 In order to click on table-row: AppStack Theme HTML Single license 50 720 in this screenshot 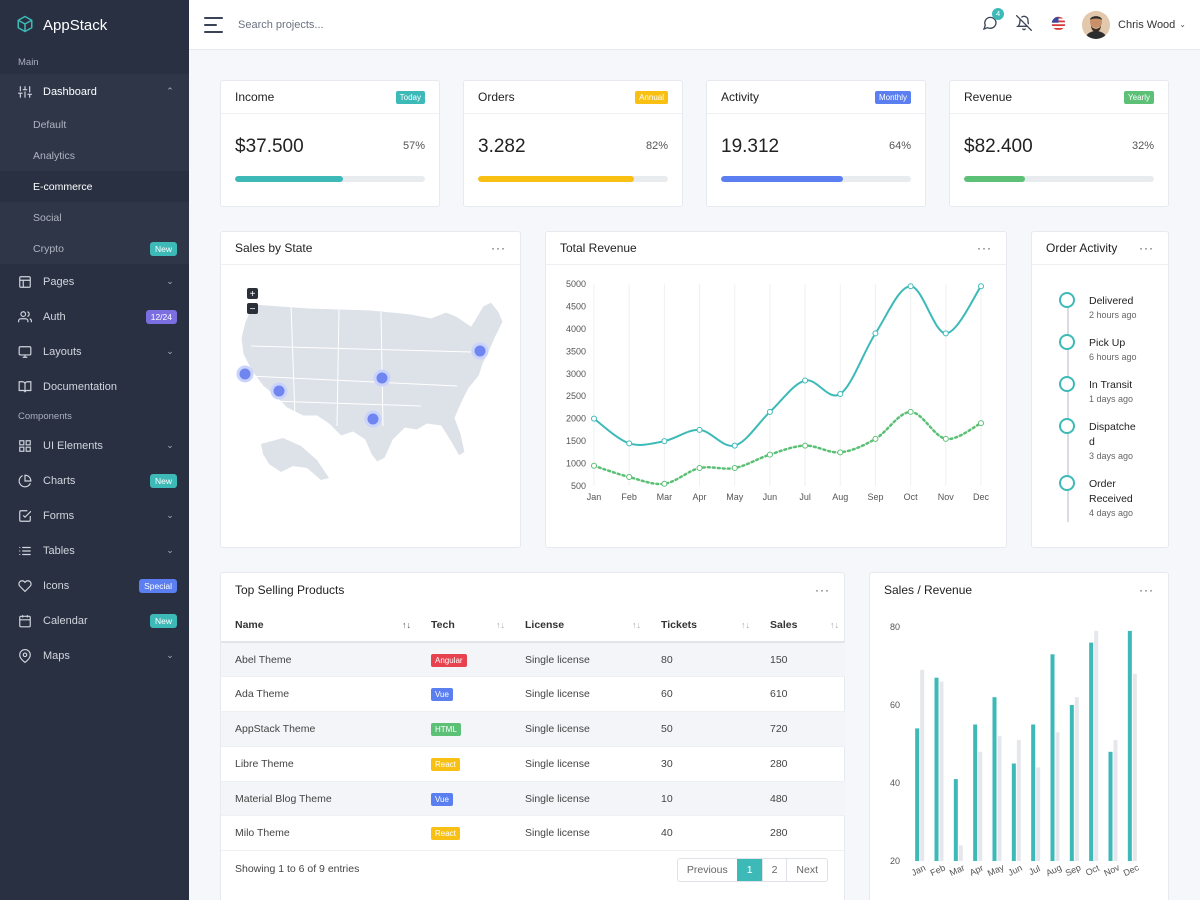, I will do `click(533, 729)`.